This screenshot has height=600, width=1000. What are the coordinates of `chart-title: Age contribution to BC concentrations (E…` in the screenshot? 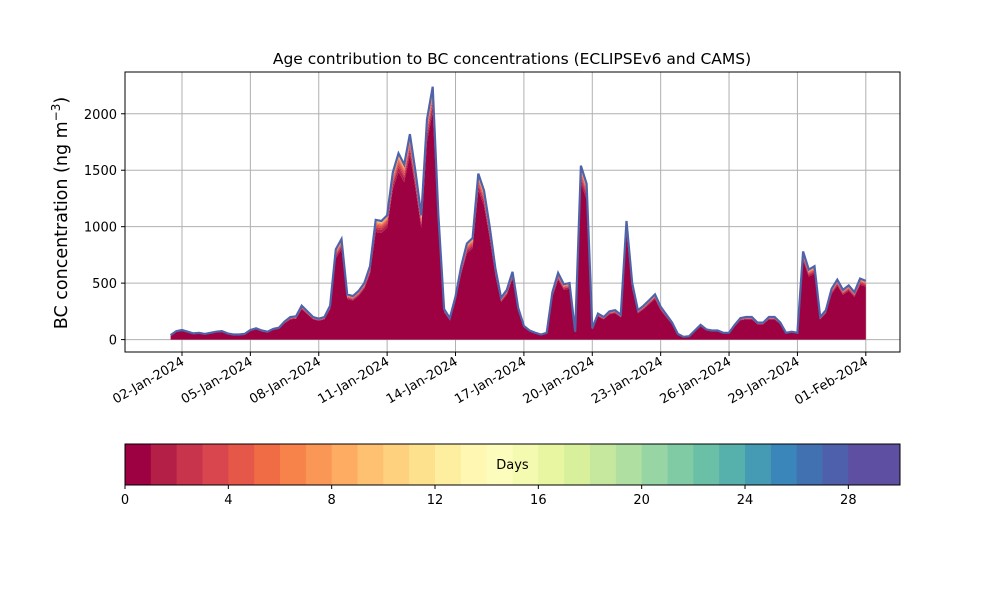 It's located at (512, 59).